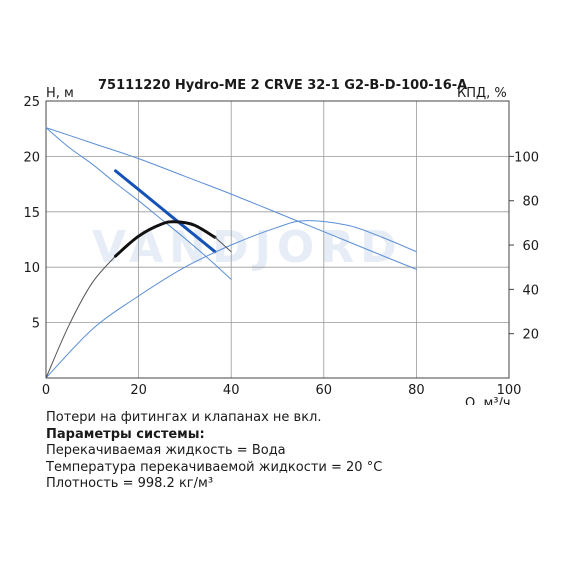 The image size is (570, 570). What do you see at coordinates (488, 400) in the screenshot?
I see `x-axis-label: Q, м³/ч` at bounding box center [488, 400].